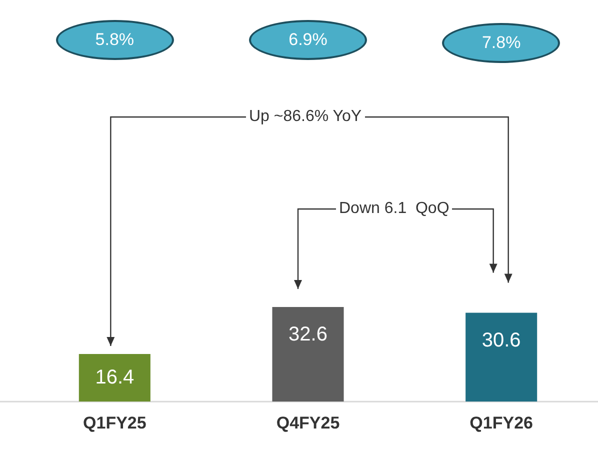 This screenshot has height=450, width=598. Describe the element at coordinates (501, 422) in the screenshot. I see `x-tick-label: Q1FY26` at that location.